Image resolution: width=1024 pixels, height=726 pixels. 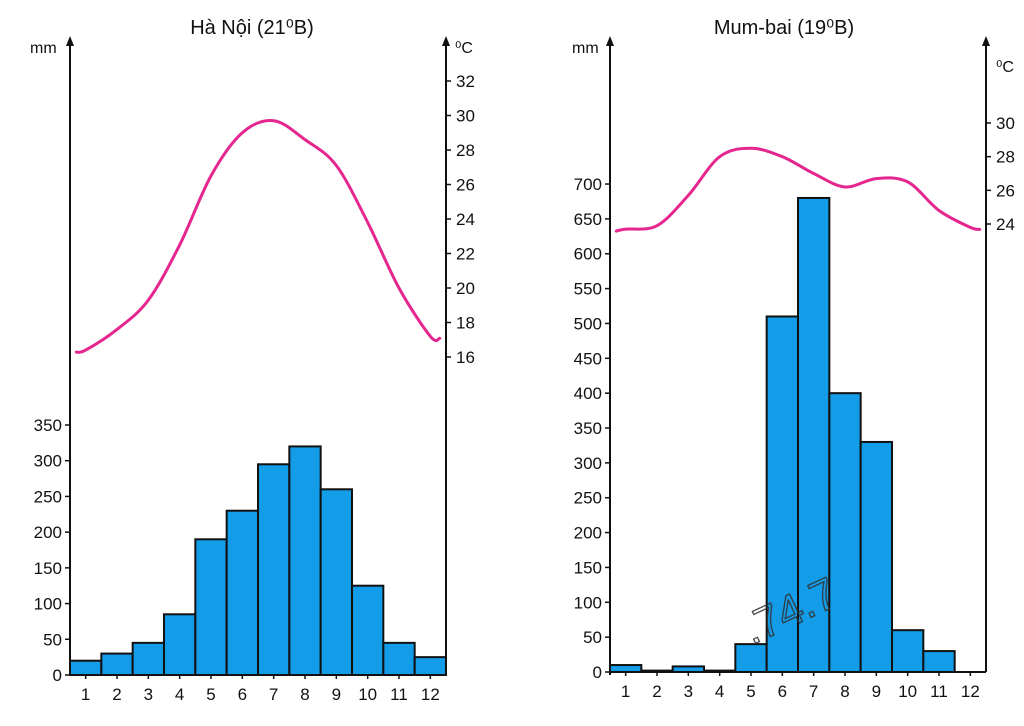 What do you see at coordinates (588, 463) in the screenshot?
I see `mumbai-rain-tick-label: 300` at bounding box center [588, 463].